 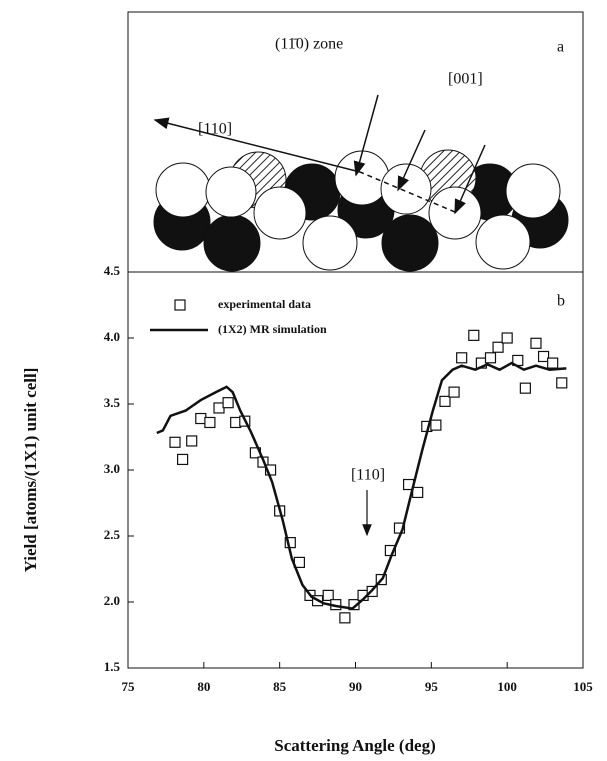 I want to click on x-tick-label: 75, so click(x=129, y=686).